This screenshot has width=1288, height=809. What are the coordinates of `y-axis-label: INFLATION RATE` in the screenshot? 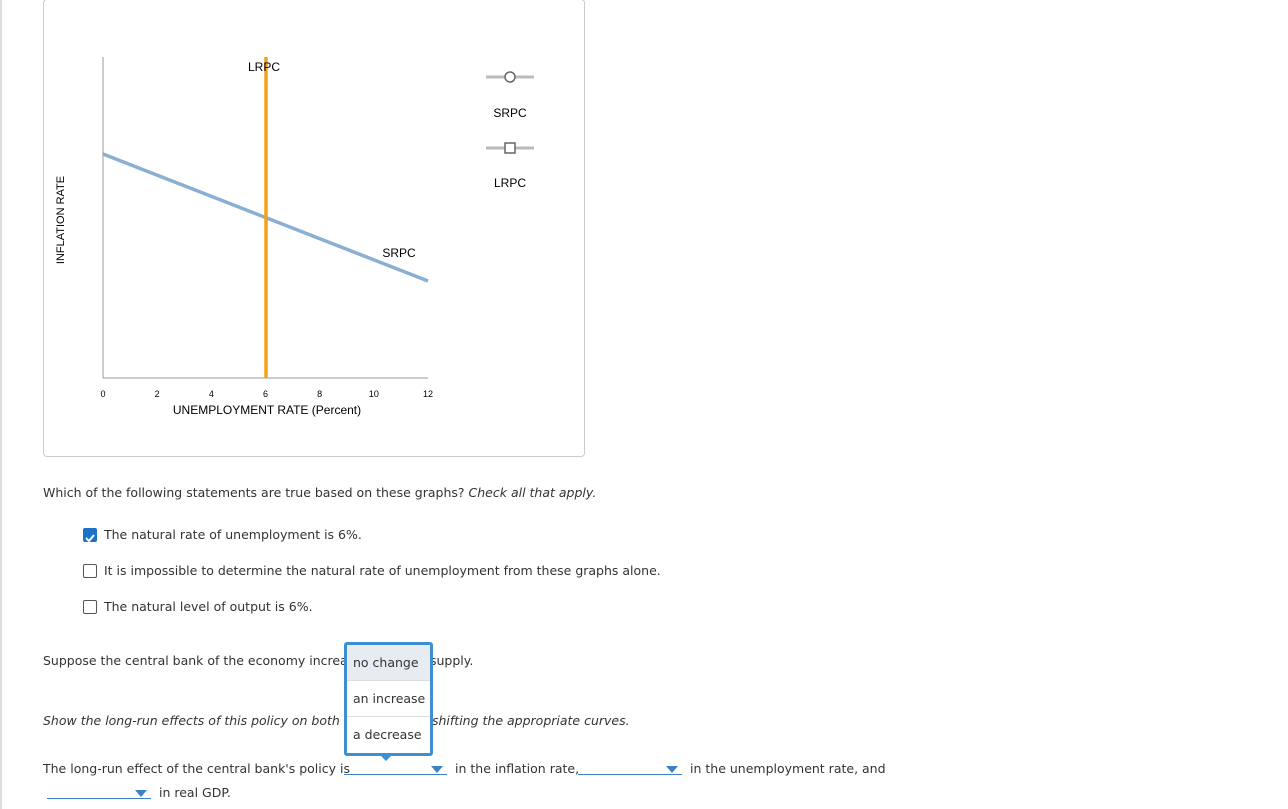 It's located at (61, 220).